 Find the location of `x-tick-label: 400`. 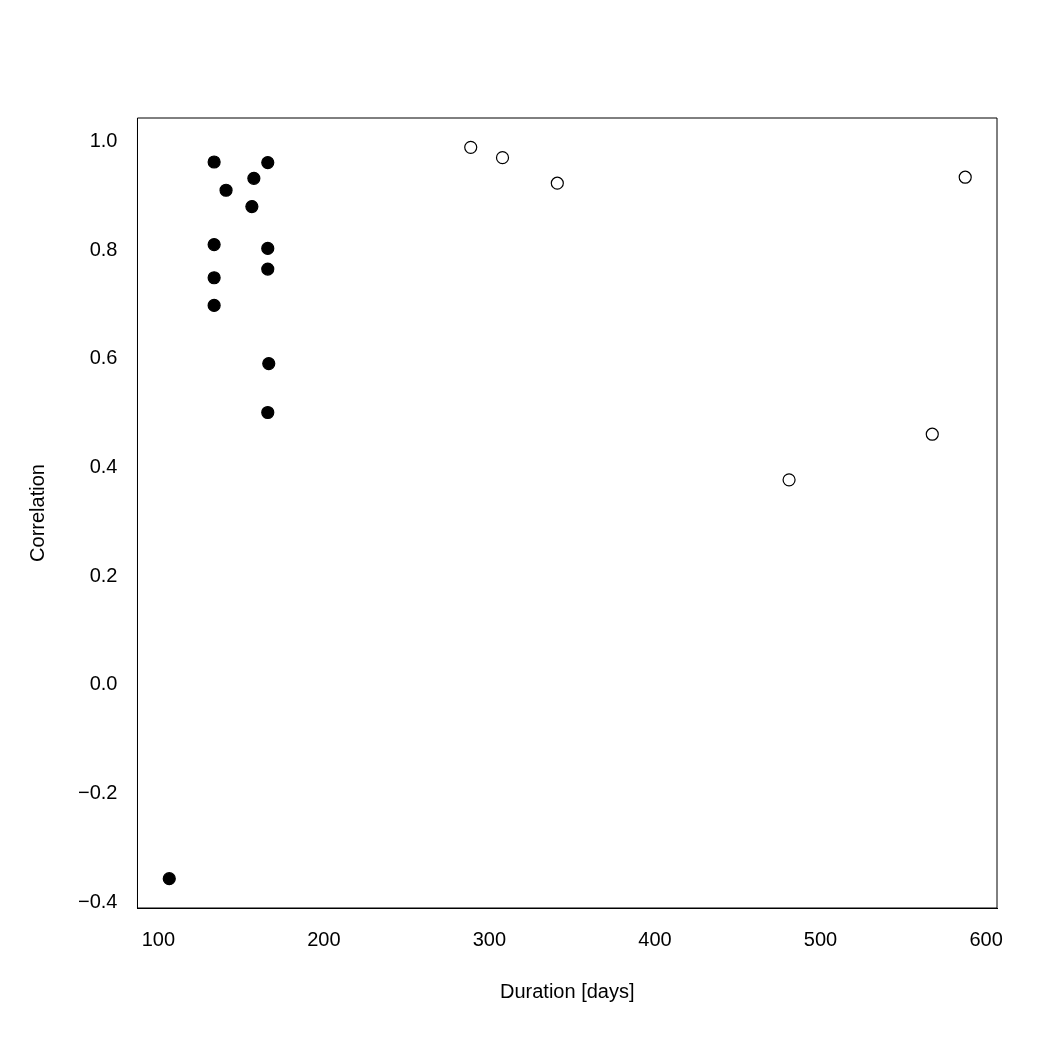

x-tick-label: 400 is located at coordinates (655, 938).